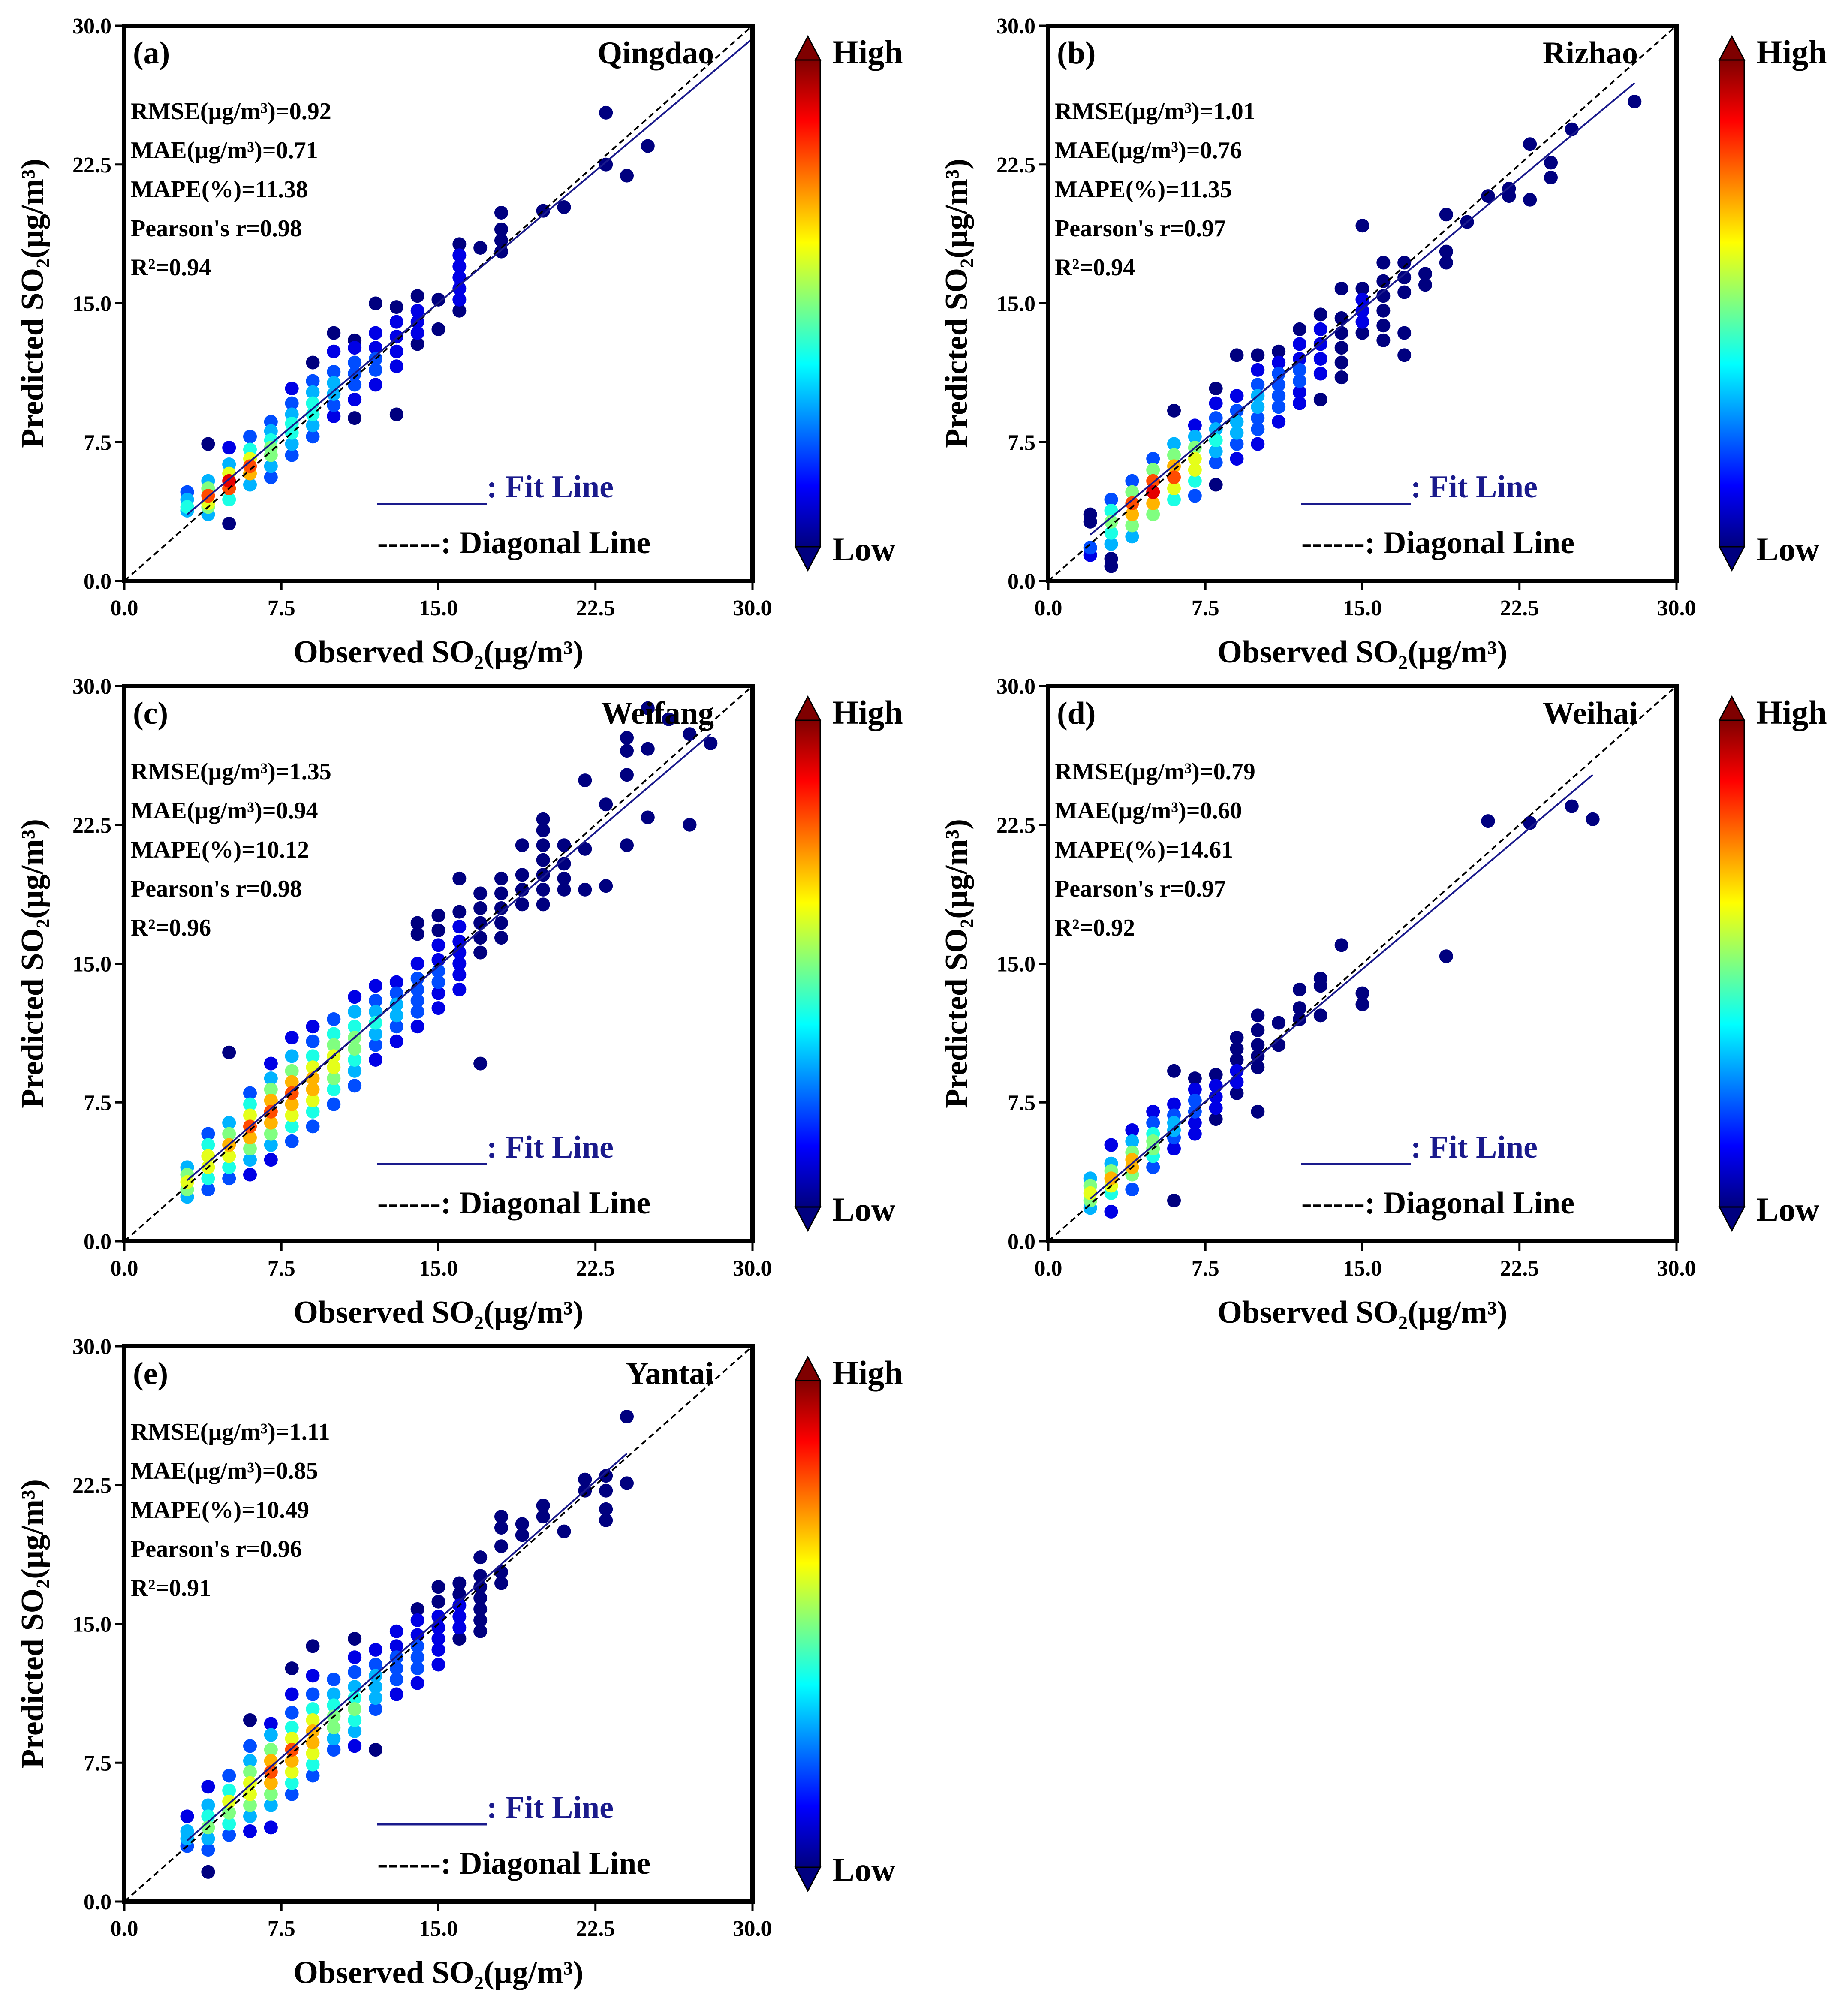 The width and height of the screenshot is (1848, 1995). What do you see at coordinates (1362, 309) in the screenshot?
I see `fit-line` at bounding box center [1362, 309].